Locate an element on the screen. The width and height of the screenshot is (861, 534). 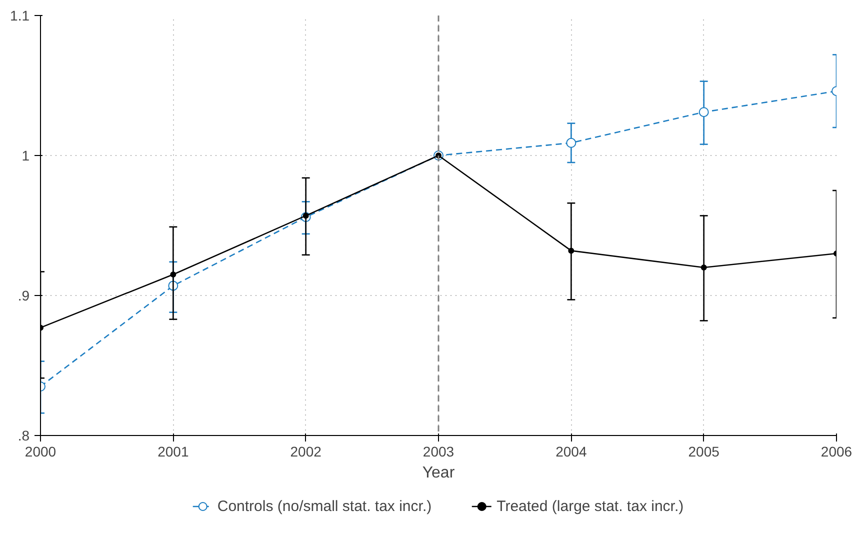
x-tick-label: 2001 is located at coordinates (173, 452).